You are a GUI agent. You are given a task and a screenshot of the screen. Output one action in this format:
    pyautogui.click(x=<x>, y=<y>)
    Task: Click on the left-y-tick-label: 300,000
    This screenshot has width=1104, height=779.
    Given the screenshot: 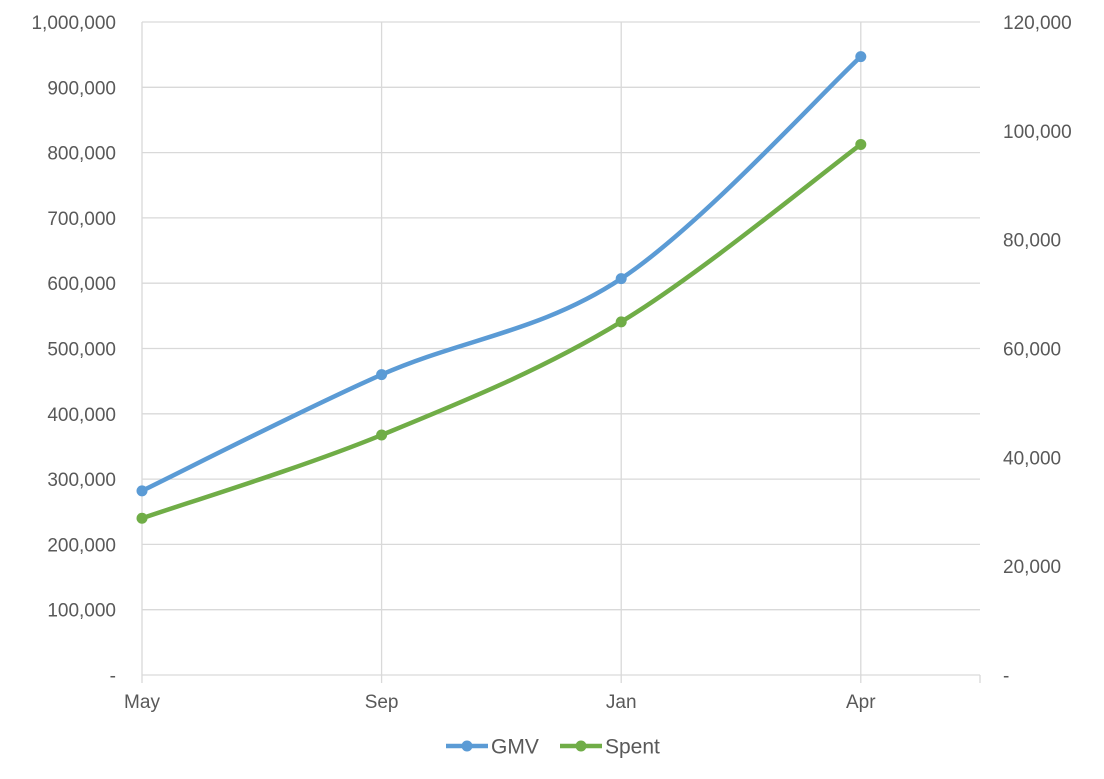 What is the action you would take?
    pyautogui.click(x=81, y=480)
    